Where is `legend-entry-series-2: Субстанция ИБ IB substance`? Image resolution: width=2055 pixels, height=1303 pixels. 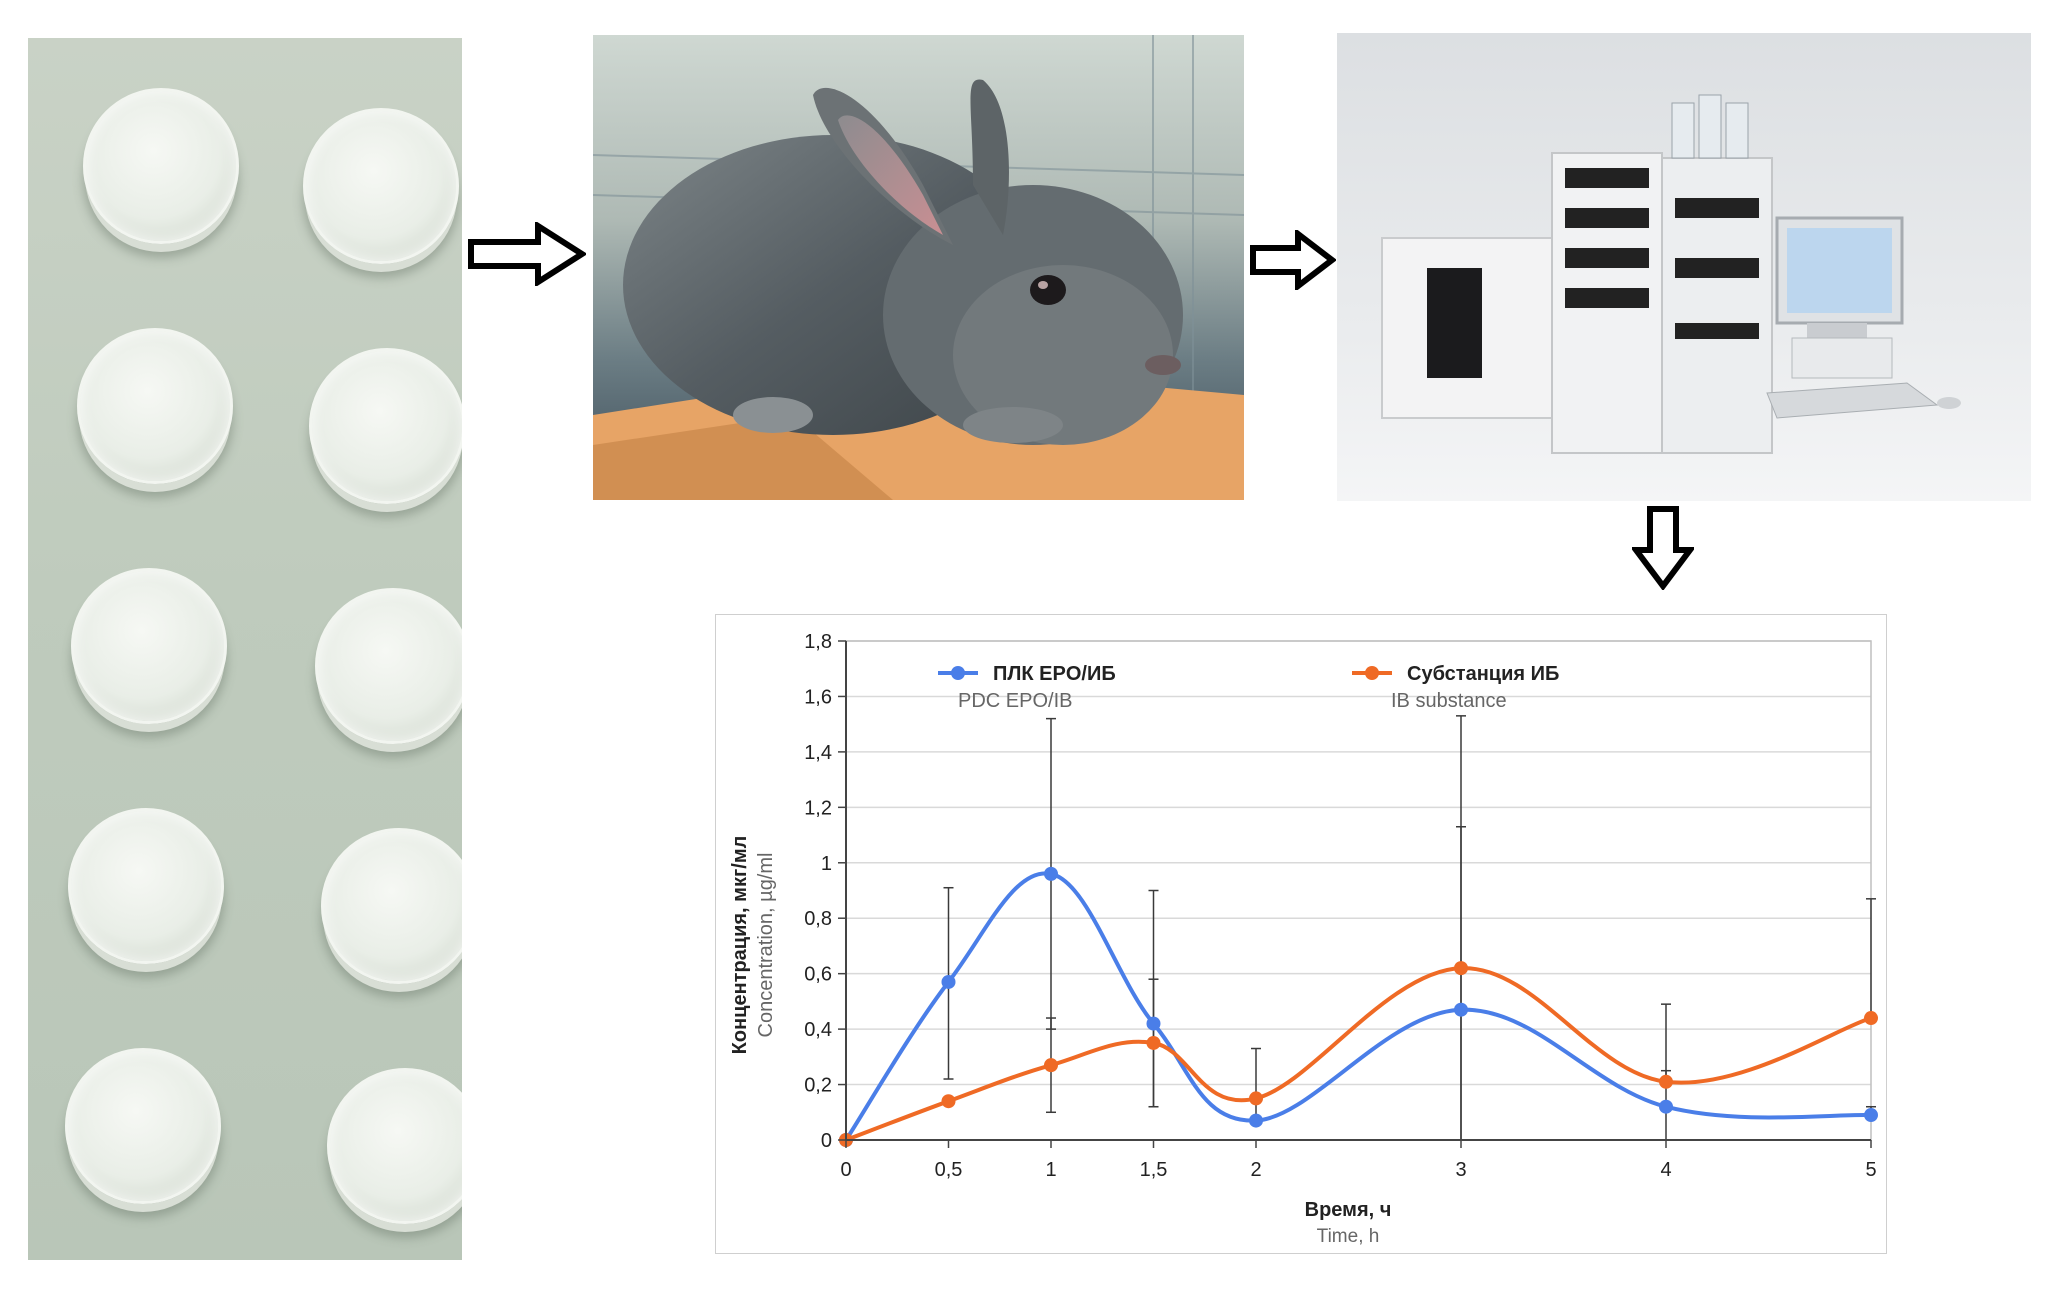 legend-entry-series-2: Субстанция ИБ IB substance is located at coordinates (1455, 687).